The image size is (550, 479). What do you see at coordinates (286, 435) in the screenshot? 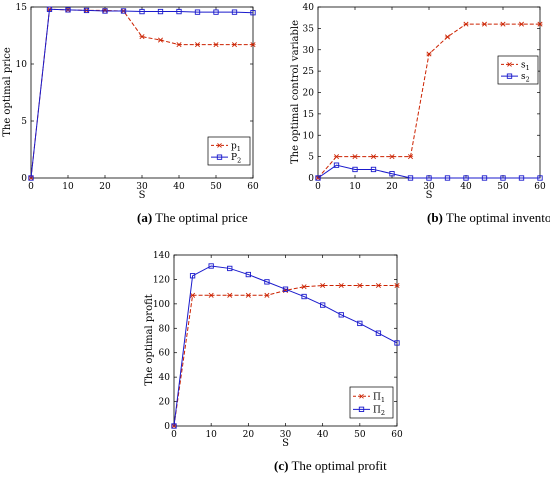
I see `x-tick-label: 30` at bounding box center [286, 435].